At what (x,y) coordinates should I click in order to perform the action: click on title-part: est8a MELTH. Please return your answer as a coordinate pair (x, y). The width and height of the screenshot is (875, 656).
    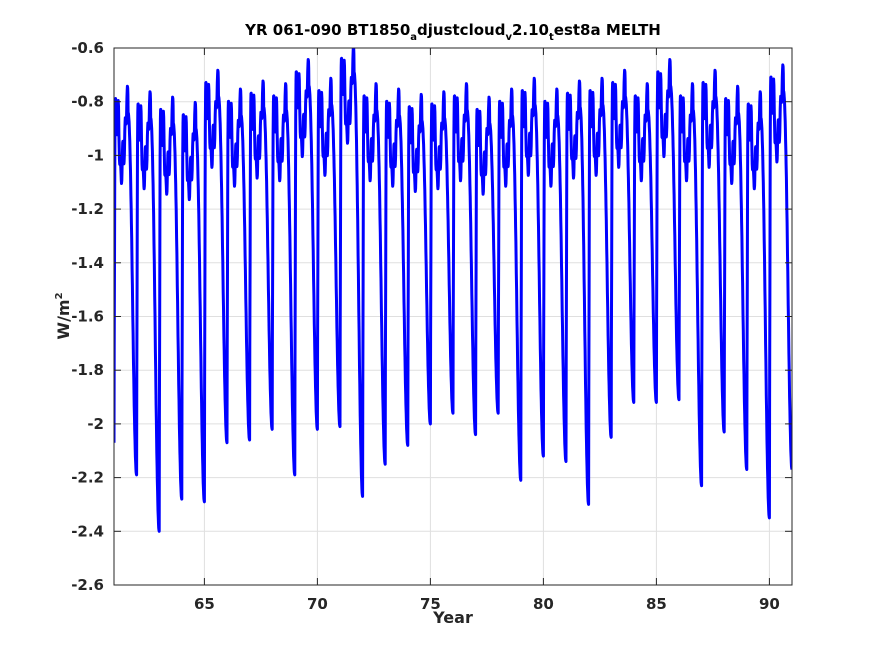
    Looking at the image, I should click on (607, 30).